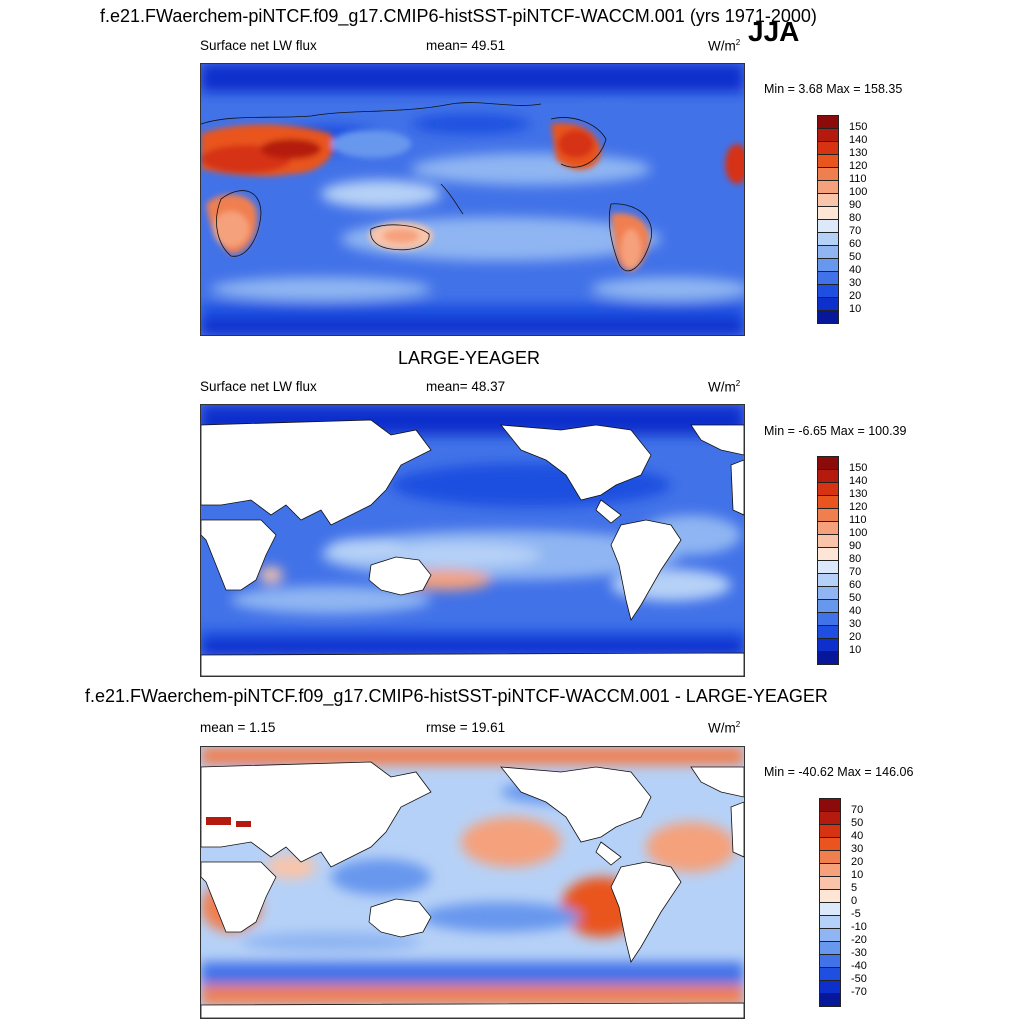  I want to click on colorbar-label: 0, so click(854, 901).